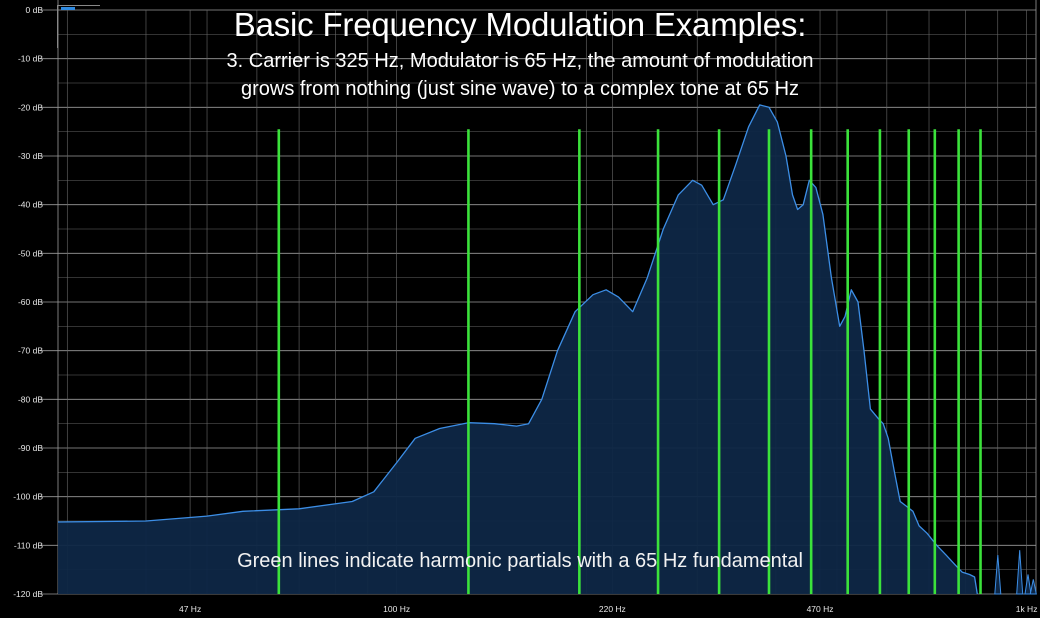 The image size is (1040, 618). What do you see at coordinates (396, 609) in the screenshot?
I see `x-tick-label: 100 Hz` at bounding box center [396, 609].